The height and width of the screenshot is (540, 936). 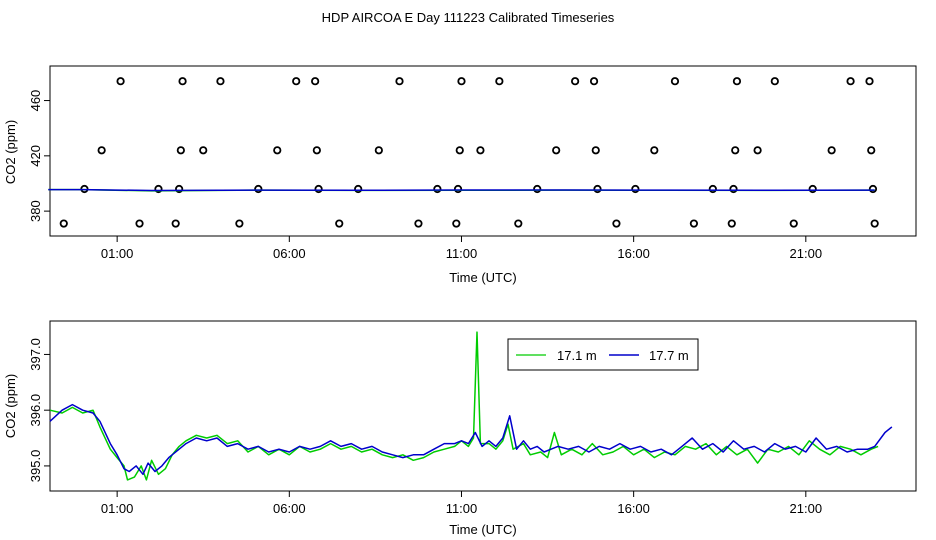 I want to click on top-y-axis: 380 420 460, so click(x=39, y=156).